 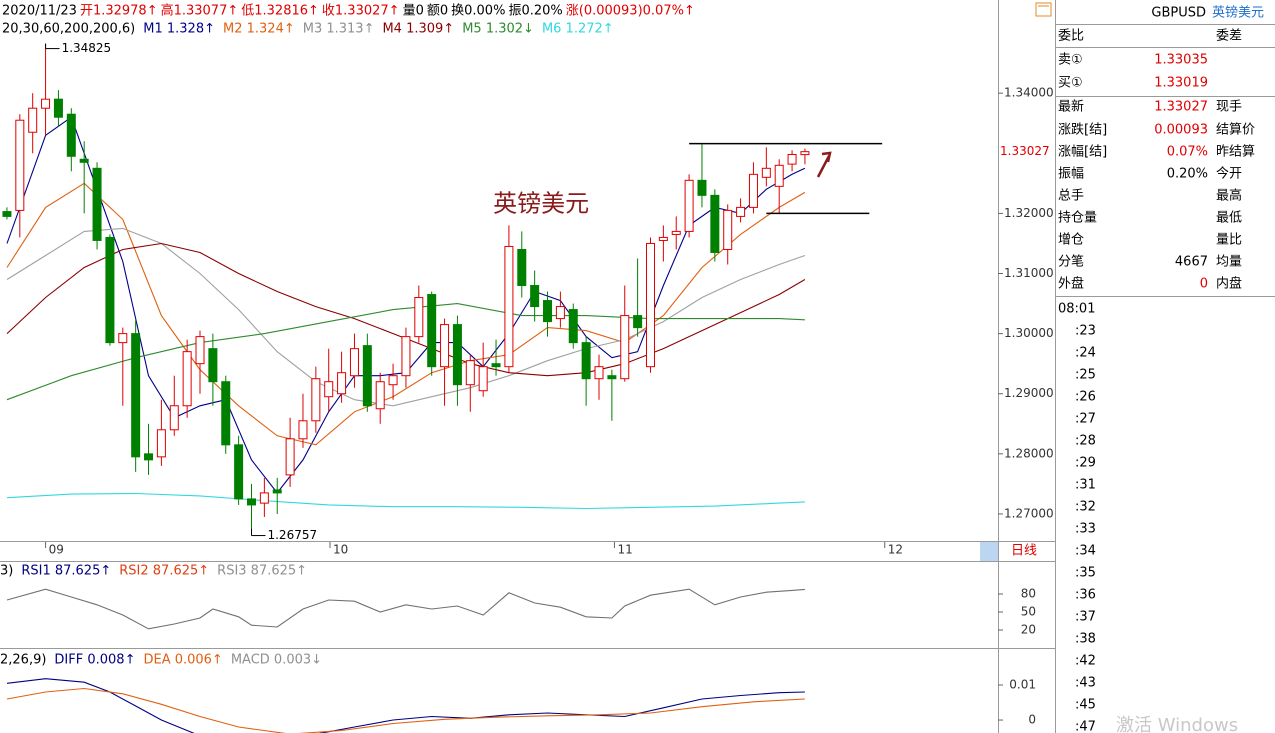 What do you see at coordinates (1082, 130) in the screenshot?
I see `row-label: 涨跌[结]` at bounding box center [1082, 130].